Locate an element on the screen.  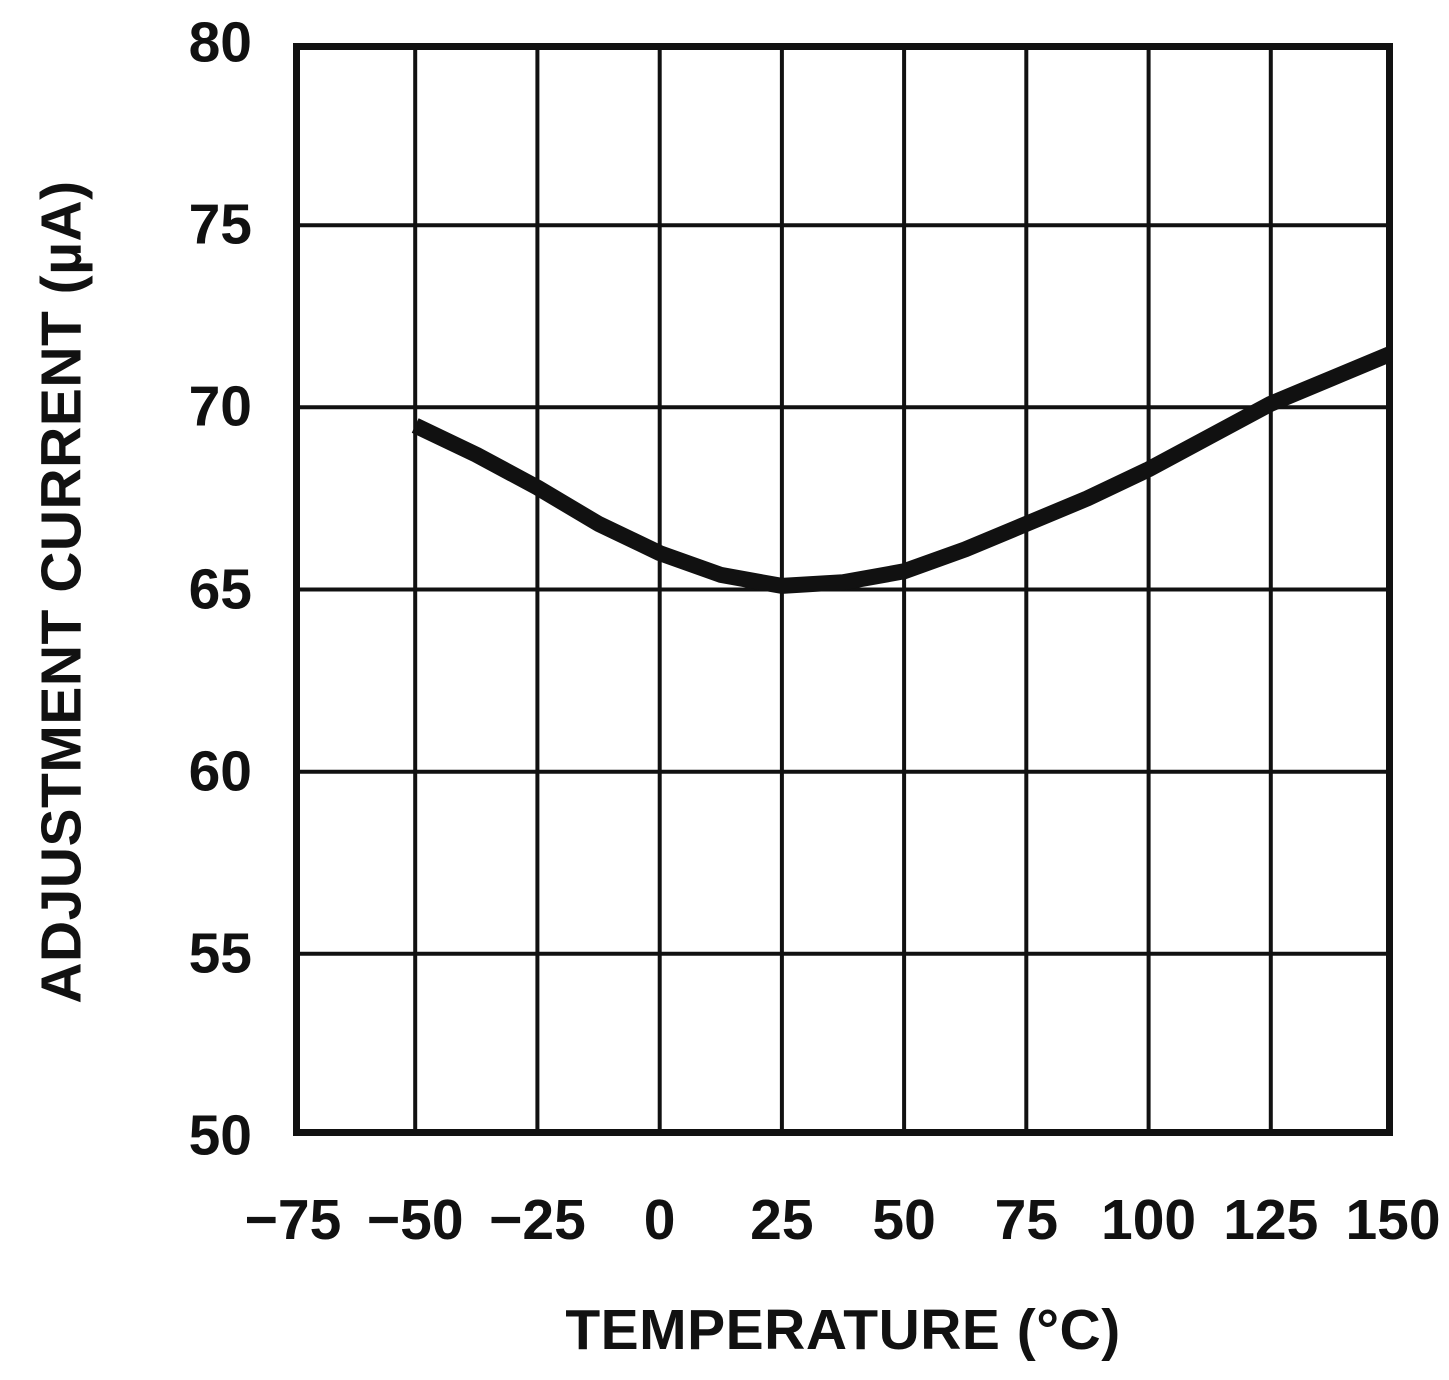
x-tick-label: 50 is located at coordinates (904, 1220).